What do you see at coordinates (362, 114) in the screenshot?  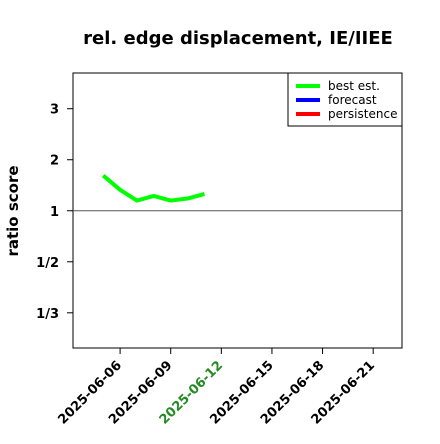 I see `legend-label: persistence` at bounding box center [362, 114].